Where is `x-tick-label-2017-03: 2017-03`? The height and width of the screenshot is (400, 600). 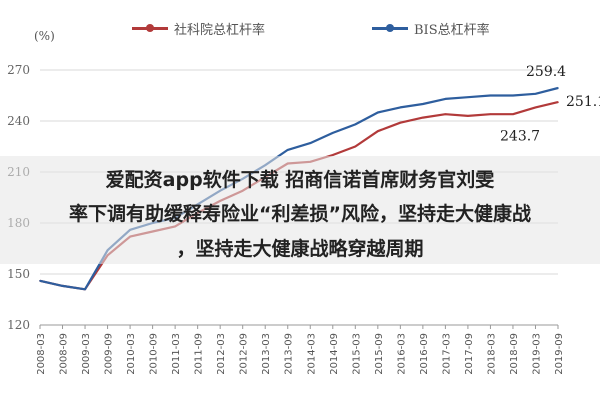
x-tick-label-2017-03: 2017-03 is located at coordinates (446, 354).